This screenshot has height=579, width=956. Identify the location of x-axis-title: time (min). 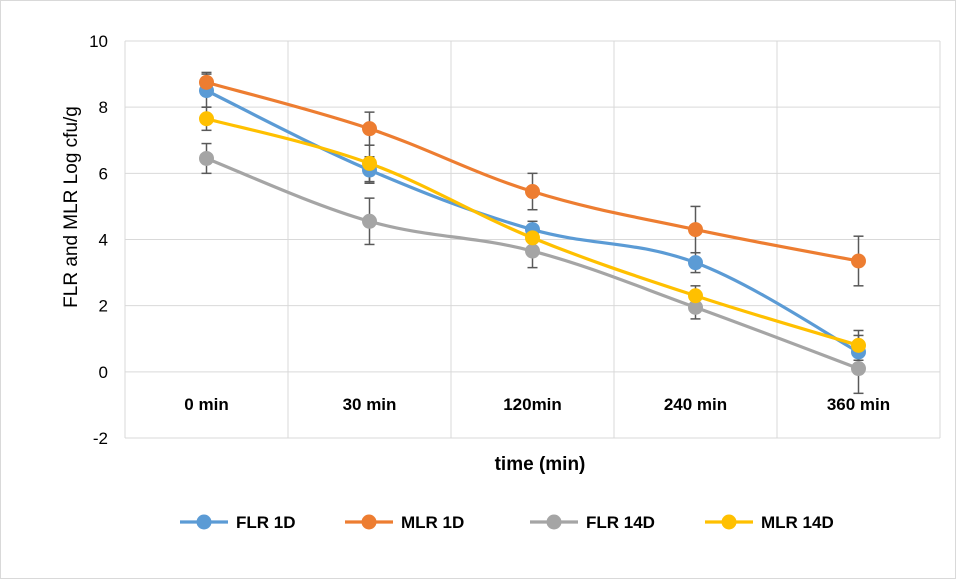
(540, 464).